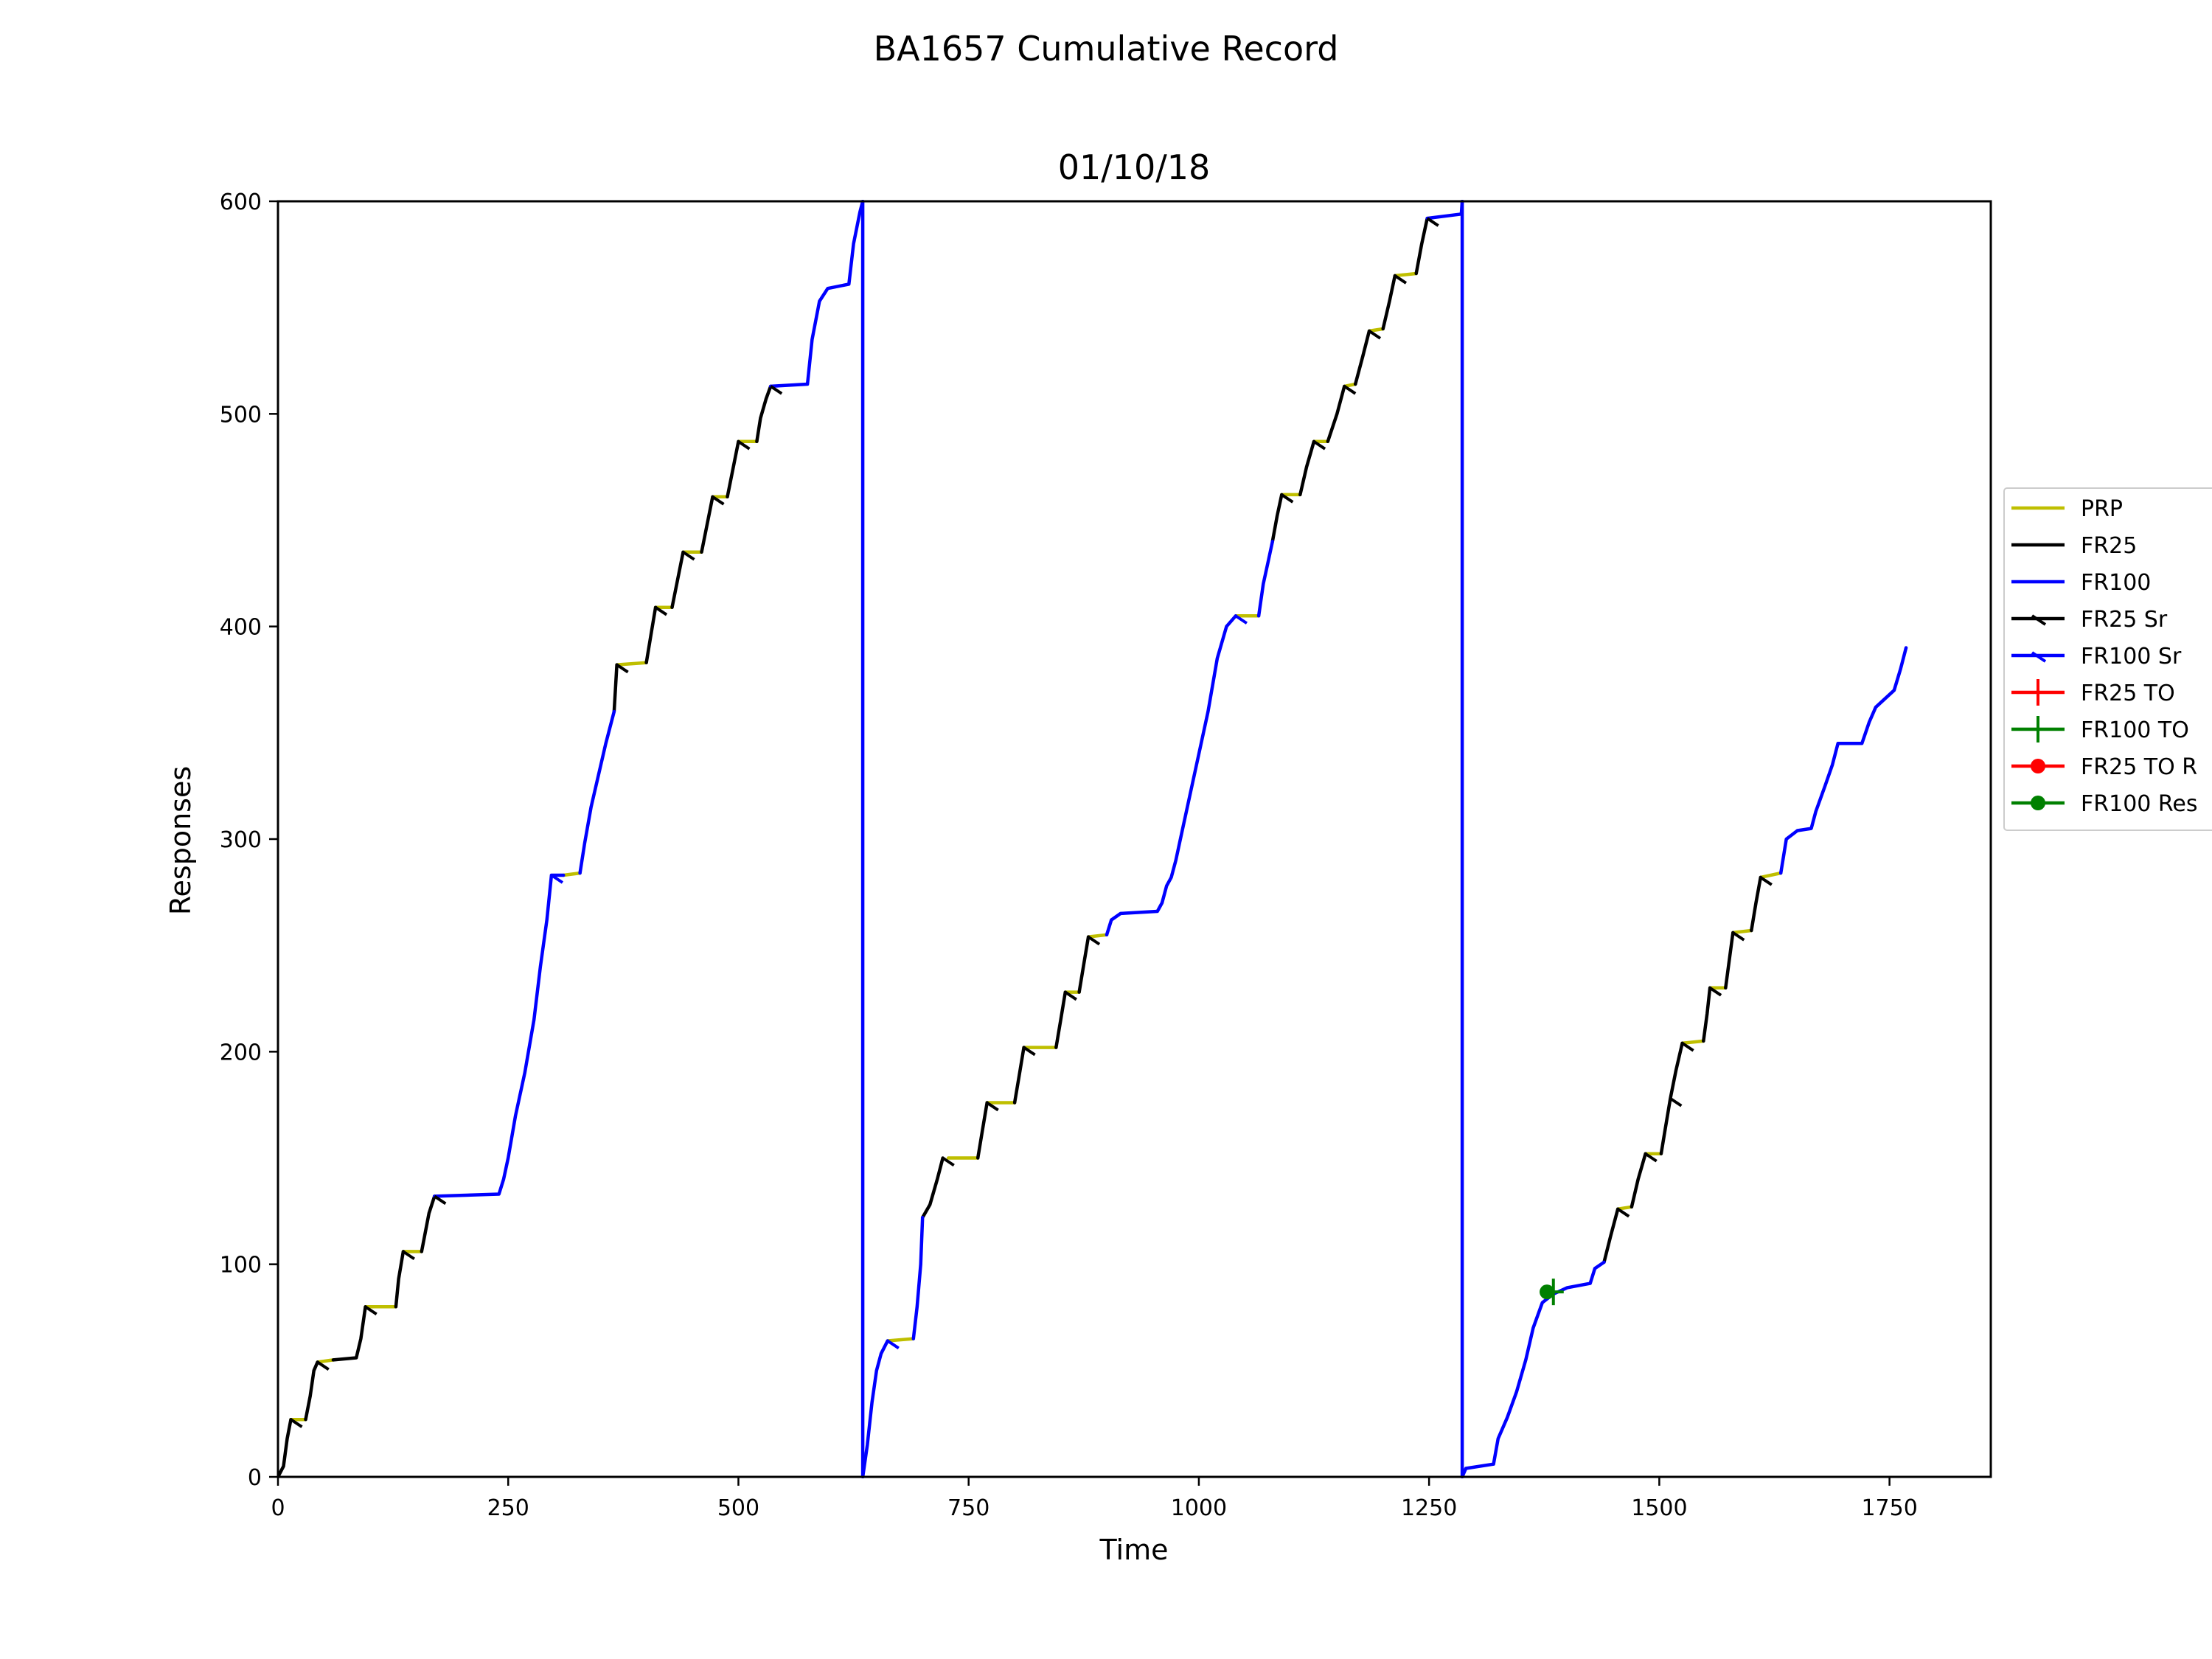 Image resolution: width=2212 pixels, height=1659 pixels. Describe the element at coordinates (1429, 1508) in the screenshot. I see `x-tick-label-5: 1250` at that location.